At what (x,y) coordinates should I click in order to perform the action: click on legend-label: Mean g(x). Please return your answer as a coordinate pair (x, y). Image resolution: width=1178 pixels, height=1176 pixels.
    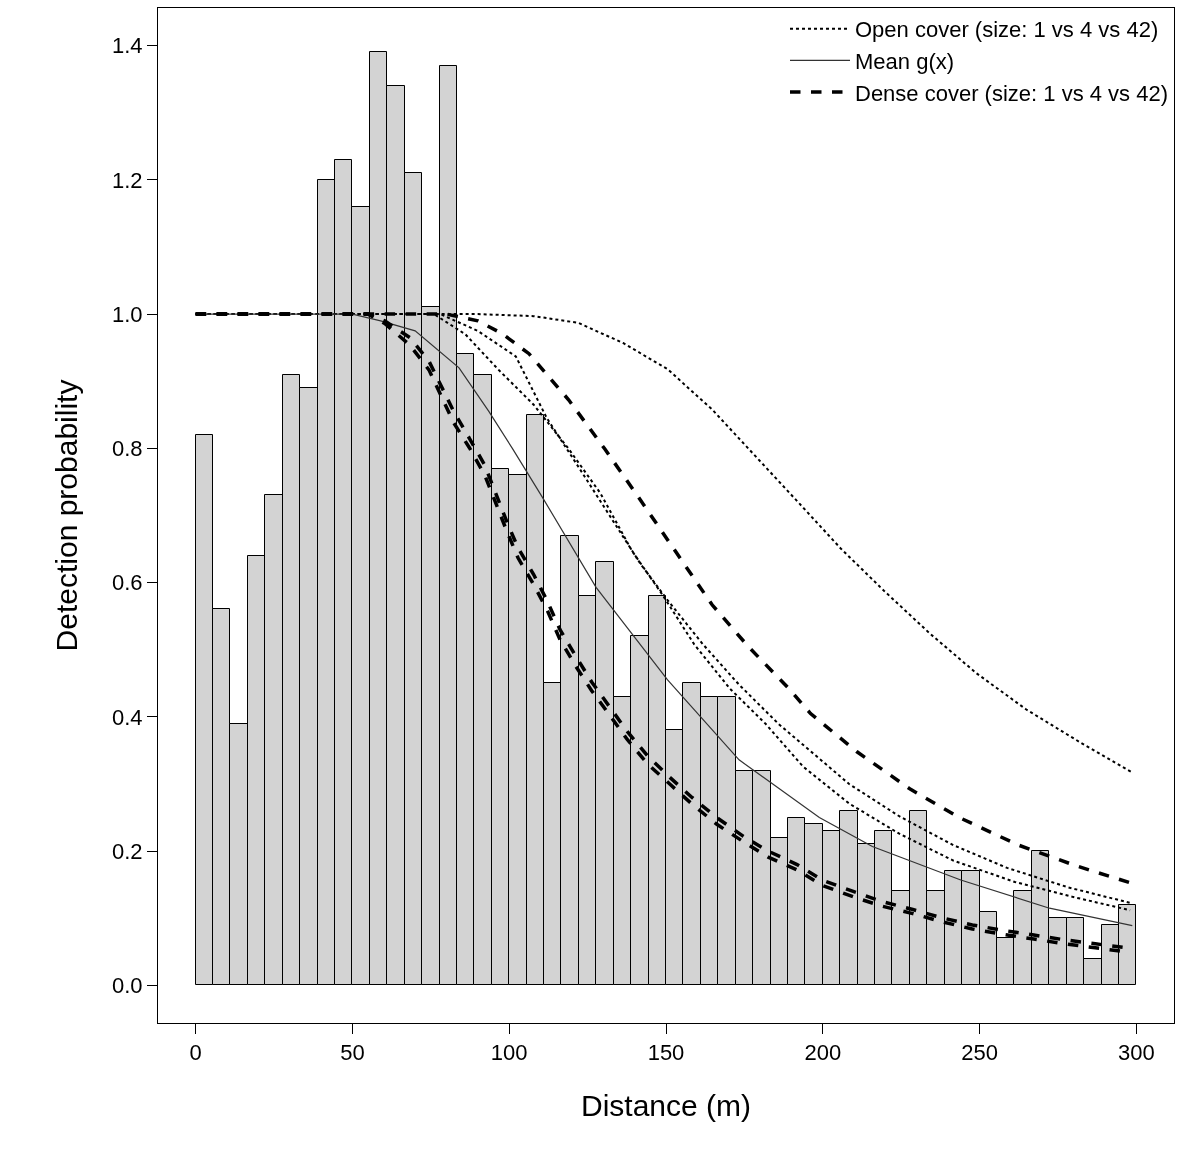
    Looking at the image, I should click on (905, 61).